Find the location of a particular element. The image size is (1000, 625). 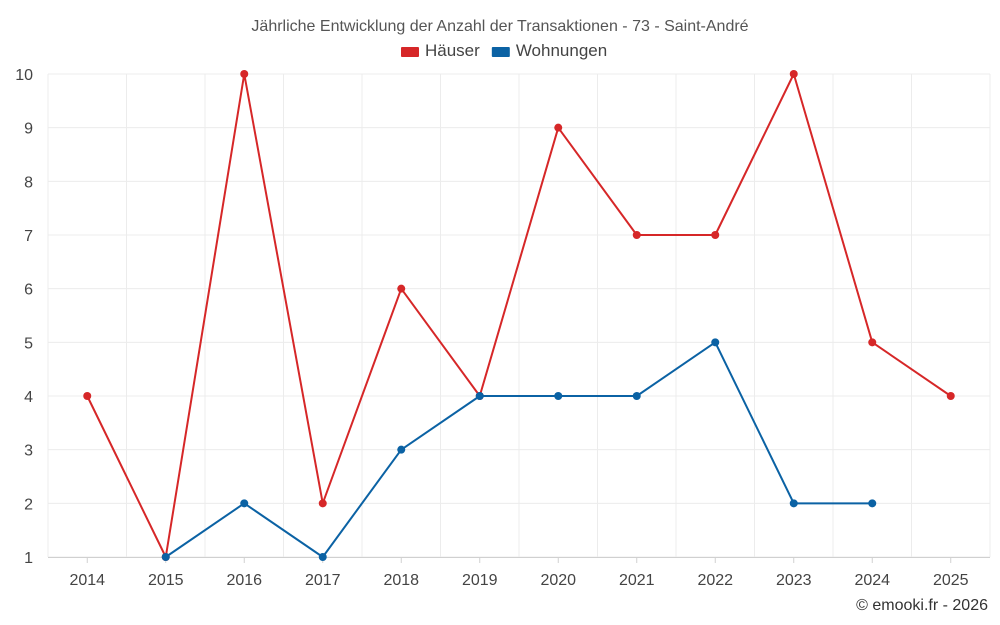

legend-label: Wohnungen is located at coordinates (561, 50).